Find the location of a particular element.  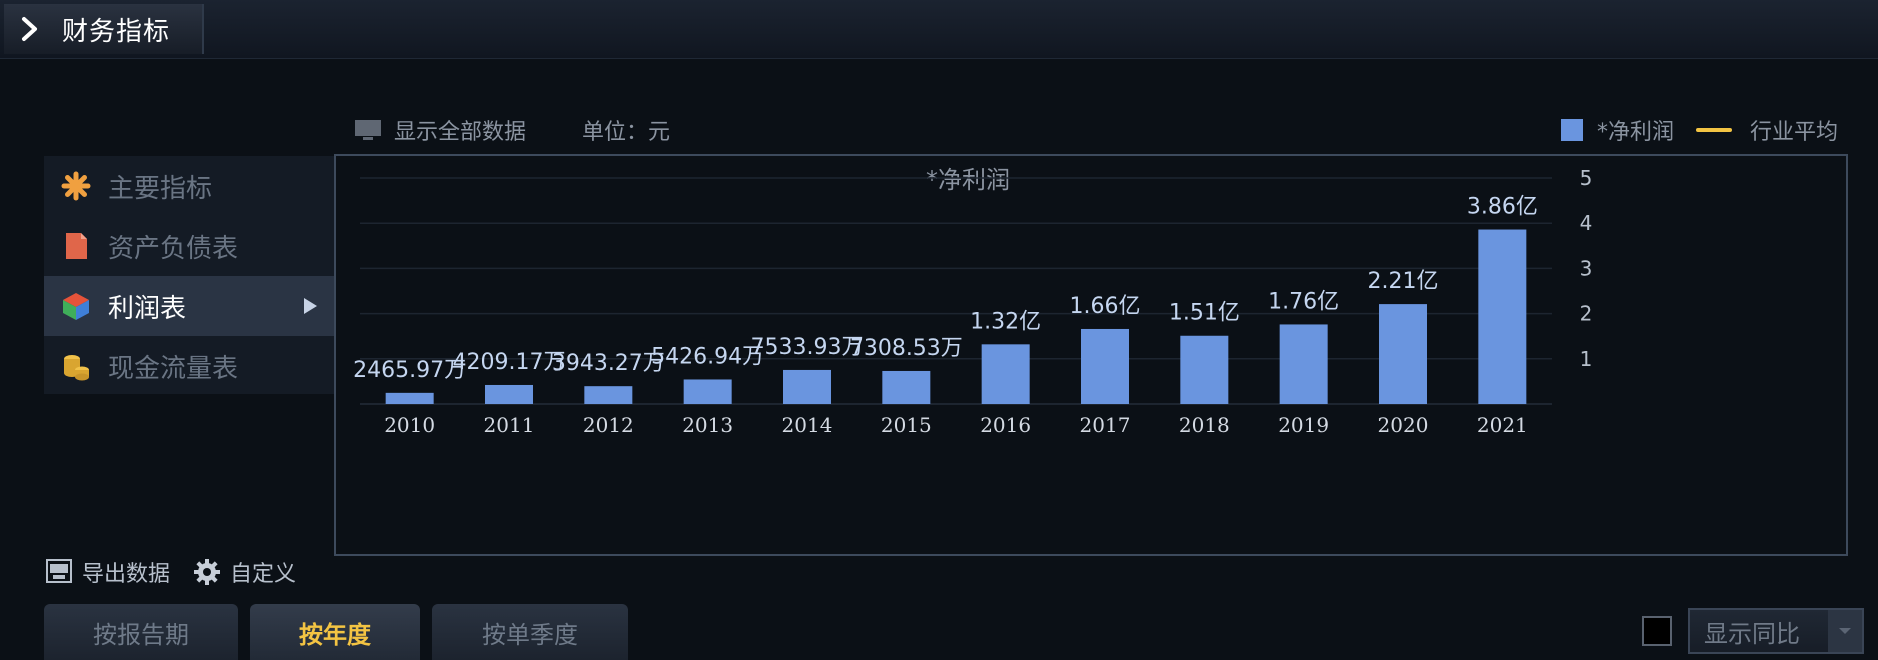

bar-2019 is located at coordinates (1303, 364).